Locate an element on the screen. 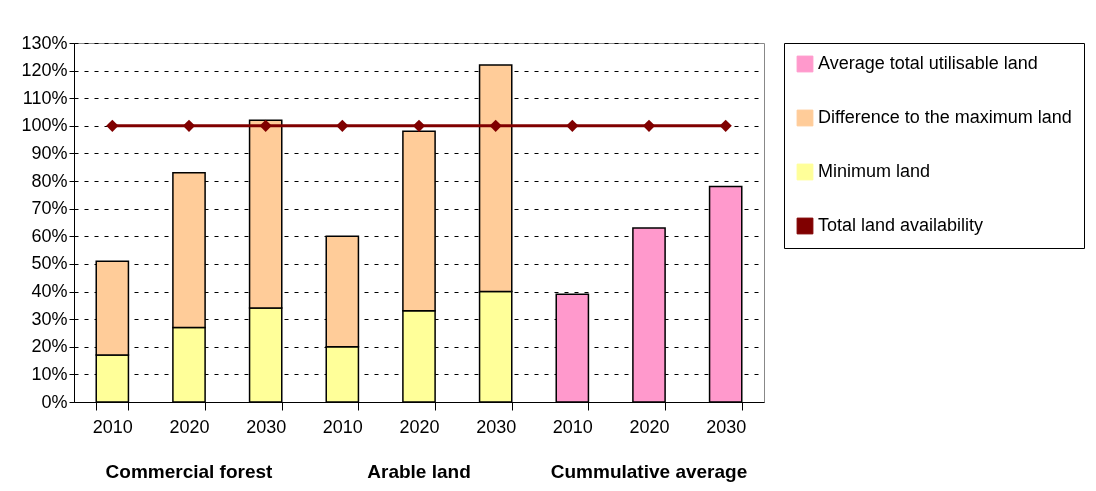  legend-label: Average total utilisable land is located at coordinates (928, 63).